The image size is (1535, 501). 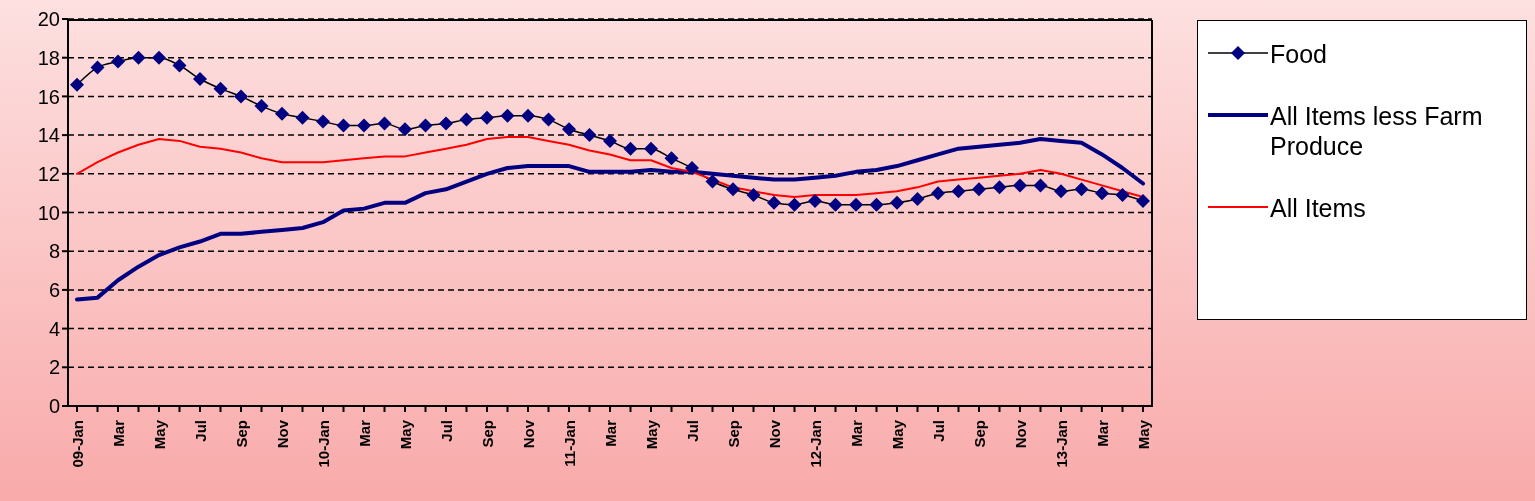 I want to click on legend-label: All Items less Farm Produce, so click(x=1377, y=131).